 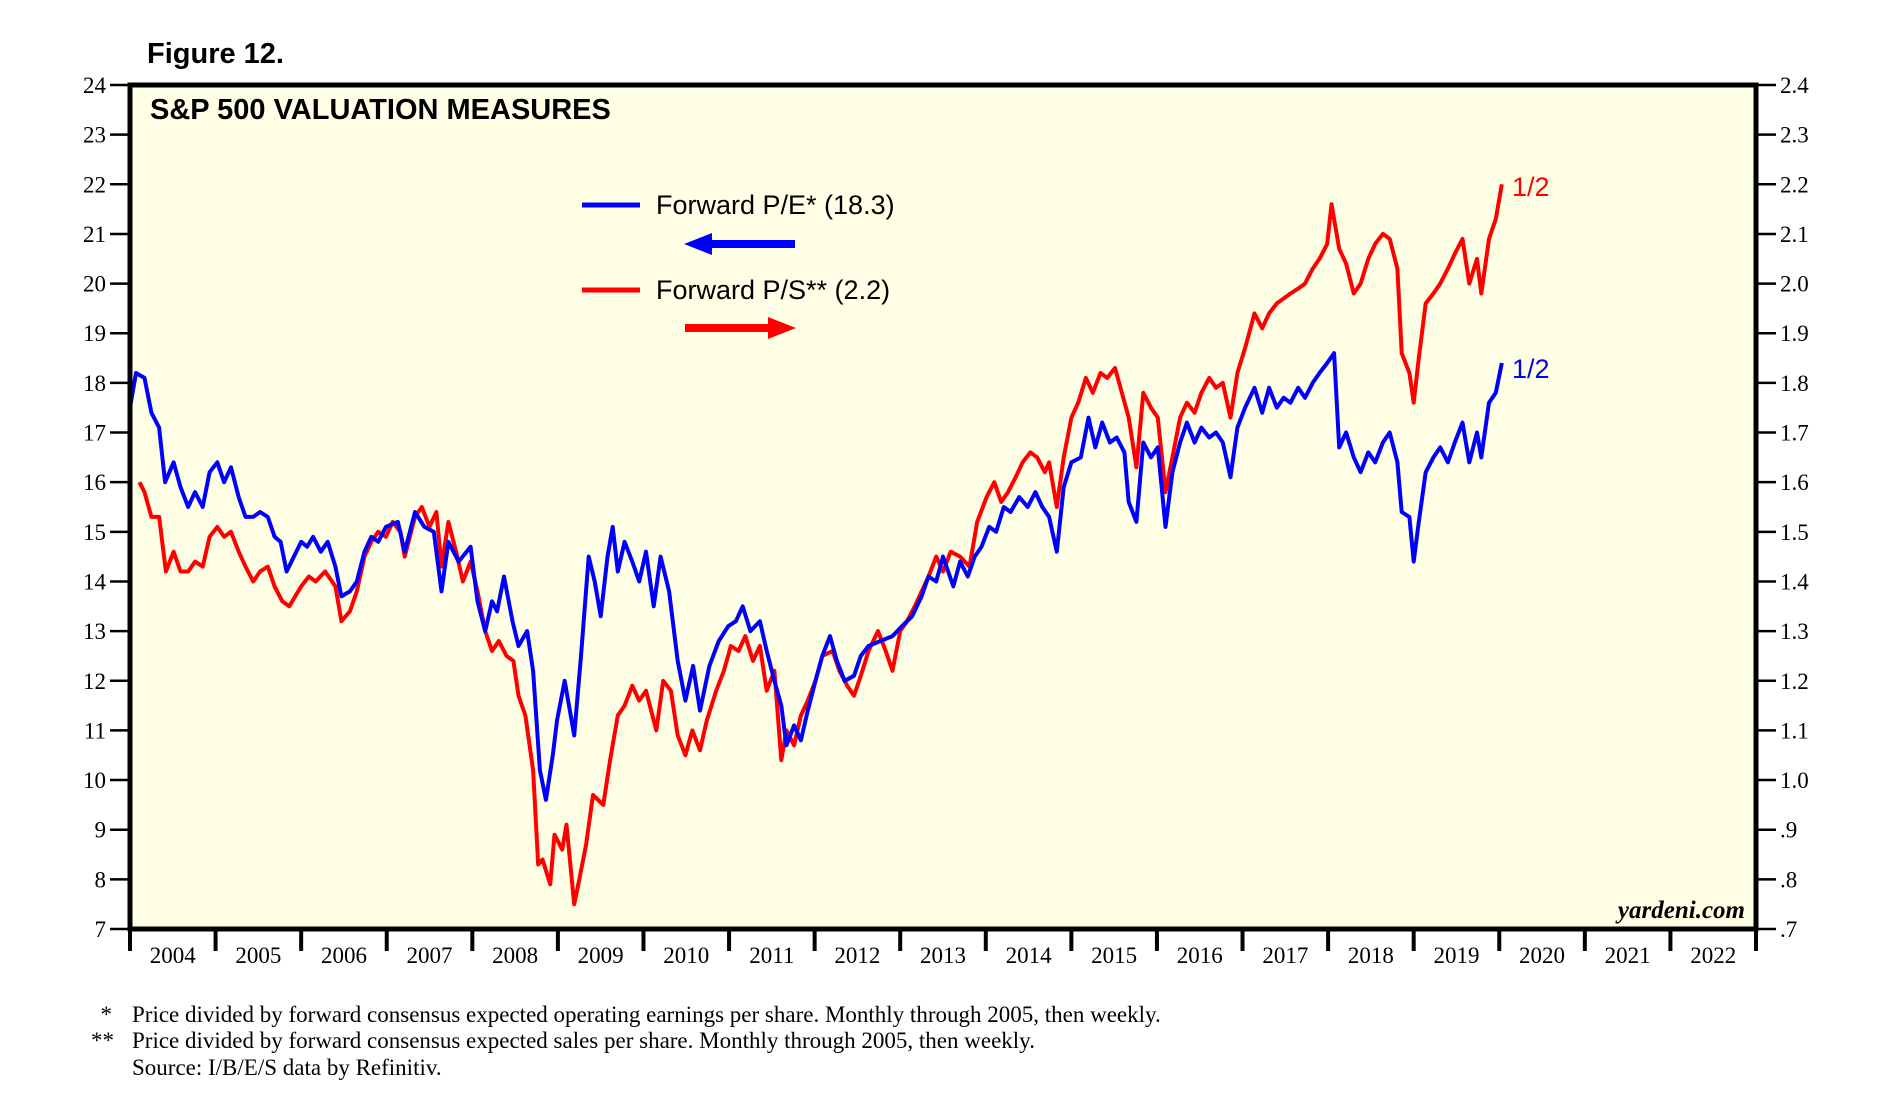 I want to click on y-left-tick-label: 8, so click(x=101, y=879).